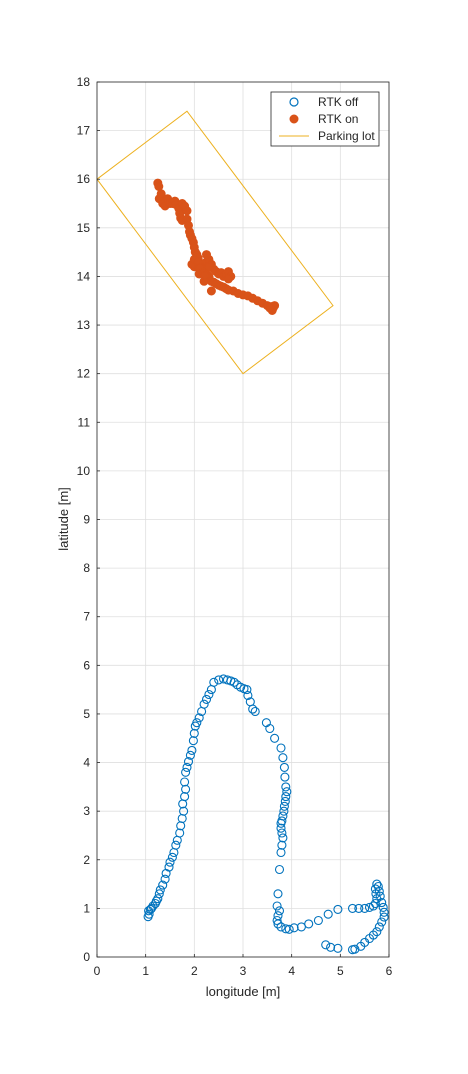 The width and height of the screenshot is (468, 1074). I want to click on x-tick-label: 2, so click(194, 971).